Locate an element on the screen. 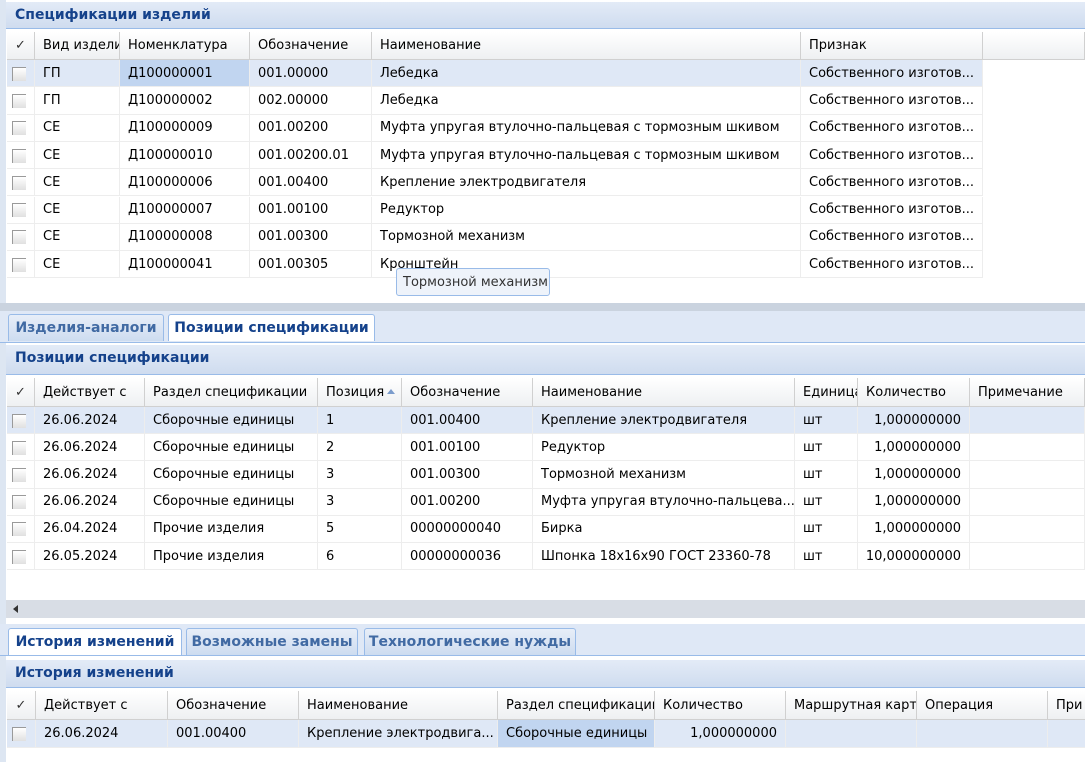 The width and height of the screenshot is (1085, 762). grid-cell: 001.00200.01 is located at coordinates (311, 155).